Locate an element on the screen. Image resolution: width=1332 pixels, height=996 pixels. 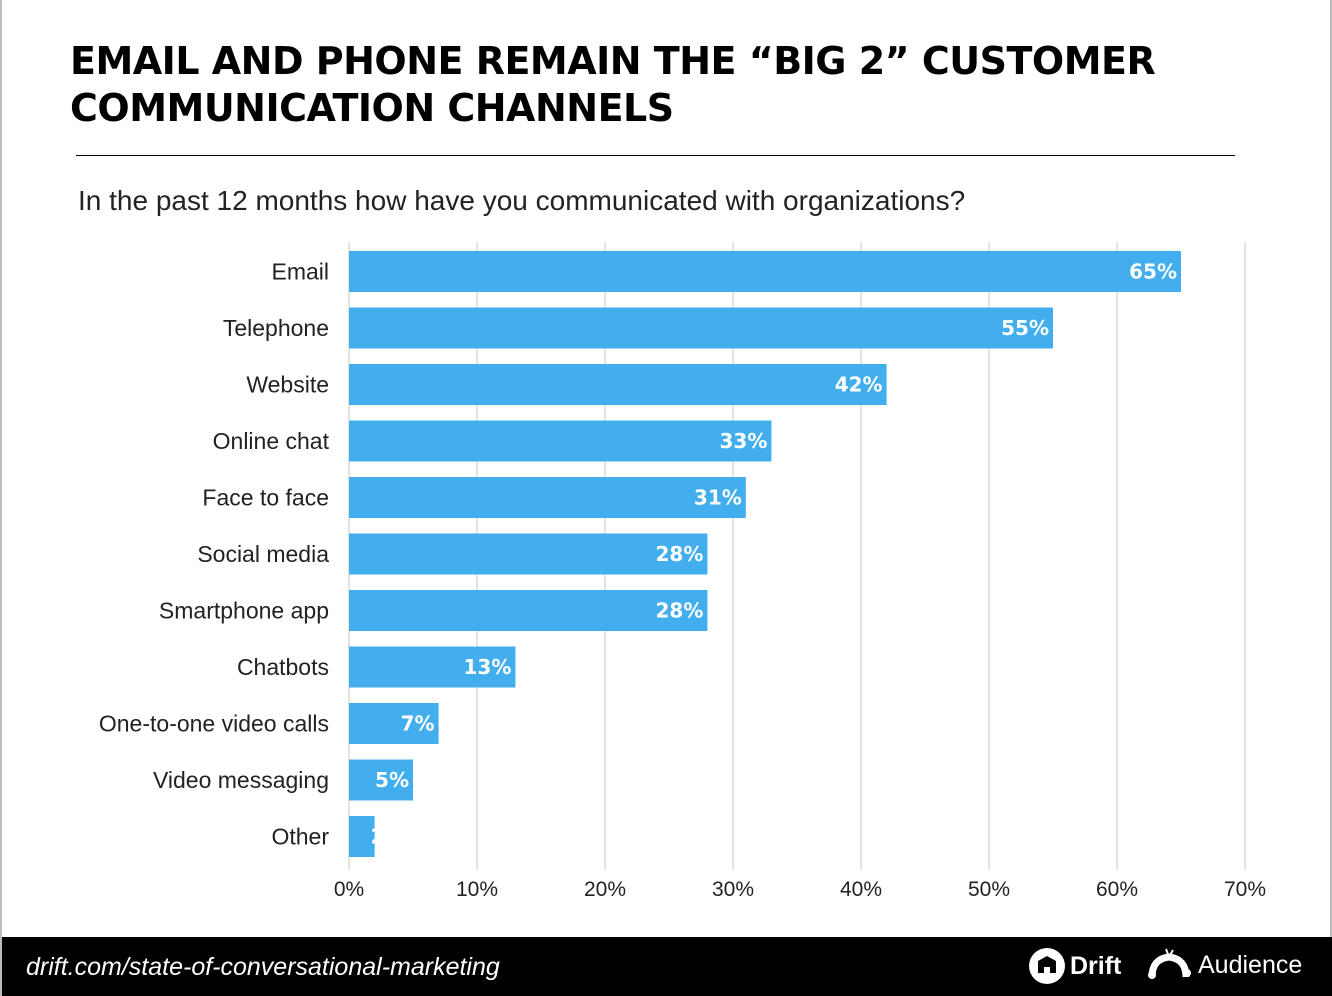
x-tick-label: 50% is located at coordinates (989, 889).